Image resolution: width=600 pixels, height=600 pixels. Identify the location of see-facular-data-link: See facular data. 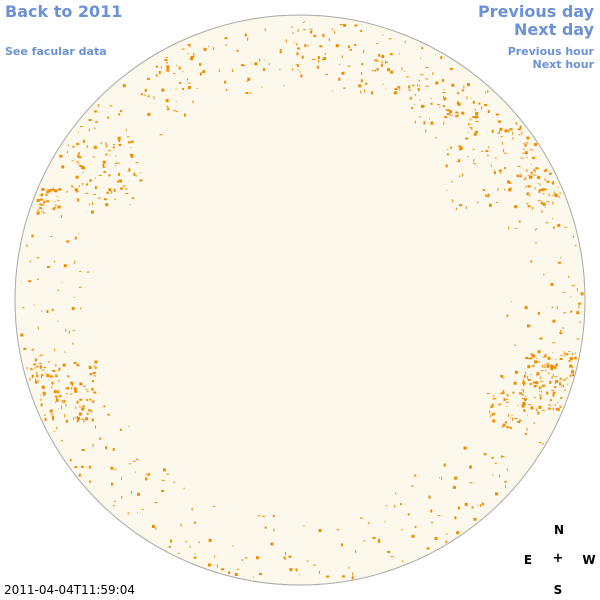
(56, 51).